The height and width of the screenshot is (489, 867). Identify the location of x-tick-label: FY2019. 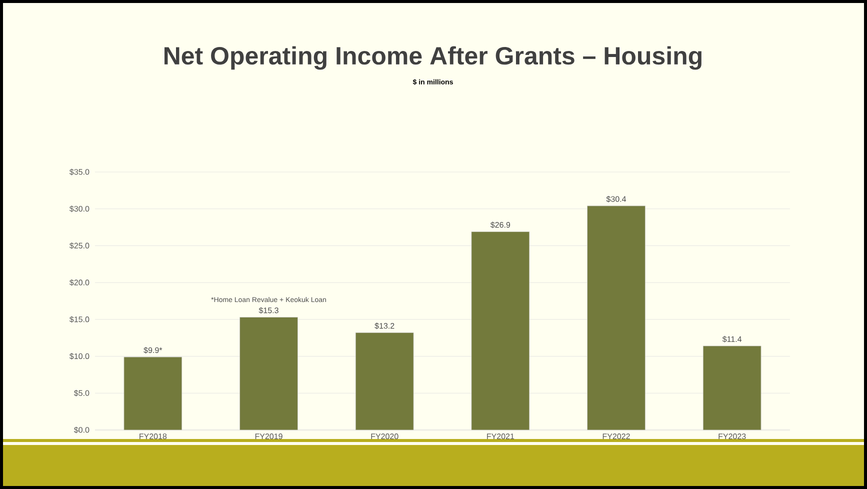
(268, 437).